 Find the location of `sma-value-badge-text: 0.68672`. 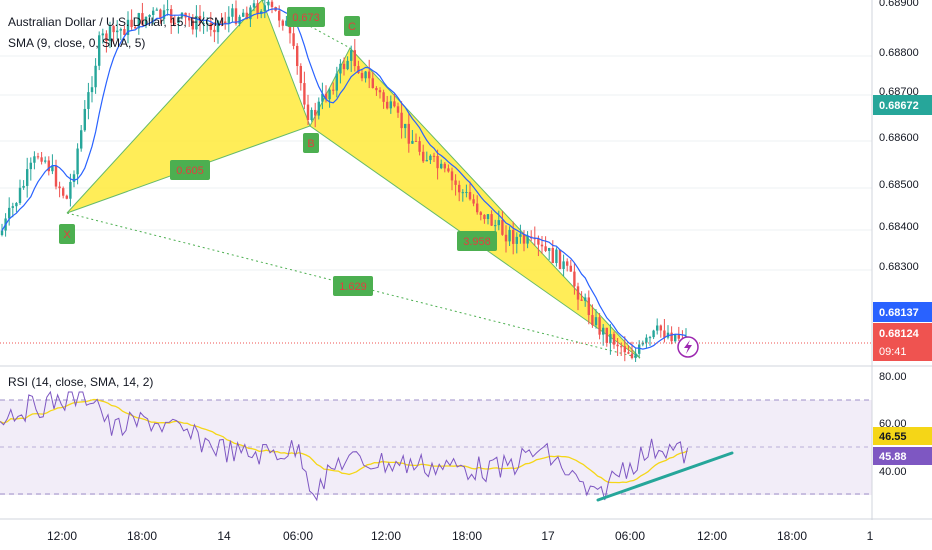

sma-value-badge-text: 0.68672 is located at coordinates (899, 106).